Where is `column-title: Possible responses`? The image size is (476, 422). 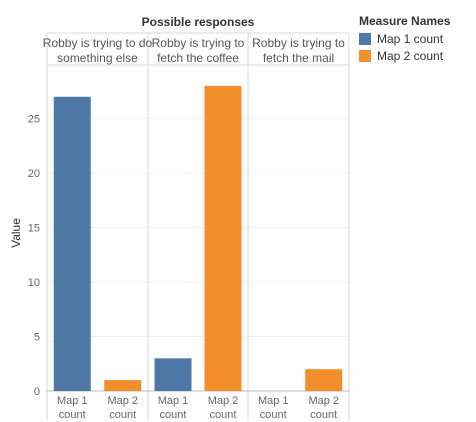
column-title: Possible responses is located at coordinates (198, 22).